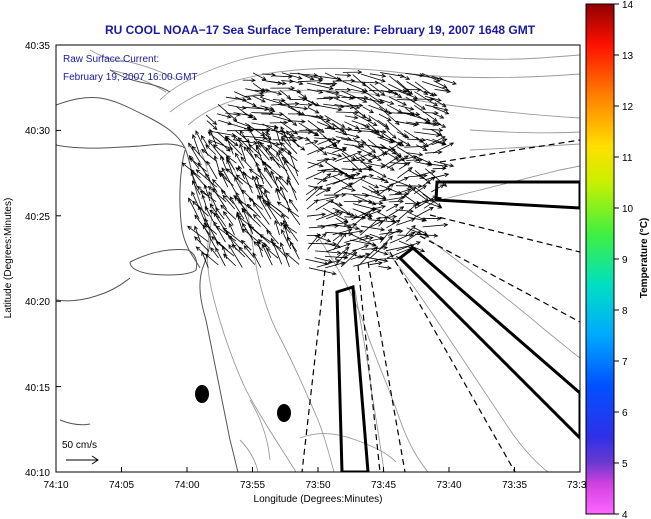  What do you see at coordinates (202, 394) in the screenshot?
I see `buoy-marker` at bounding box center [202, 394].